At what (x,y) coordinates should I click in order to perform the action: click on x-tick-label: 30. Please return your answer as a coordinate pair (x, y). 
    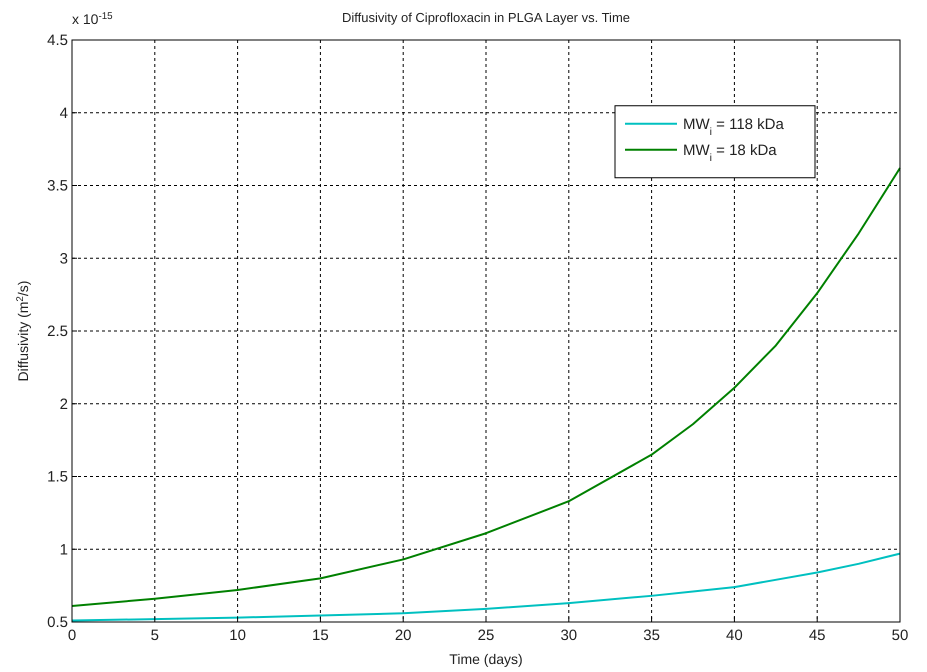
    Looking at the image, I should click on (569, 635).